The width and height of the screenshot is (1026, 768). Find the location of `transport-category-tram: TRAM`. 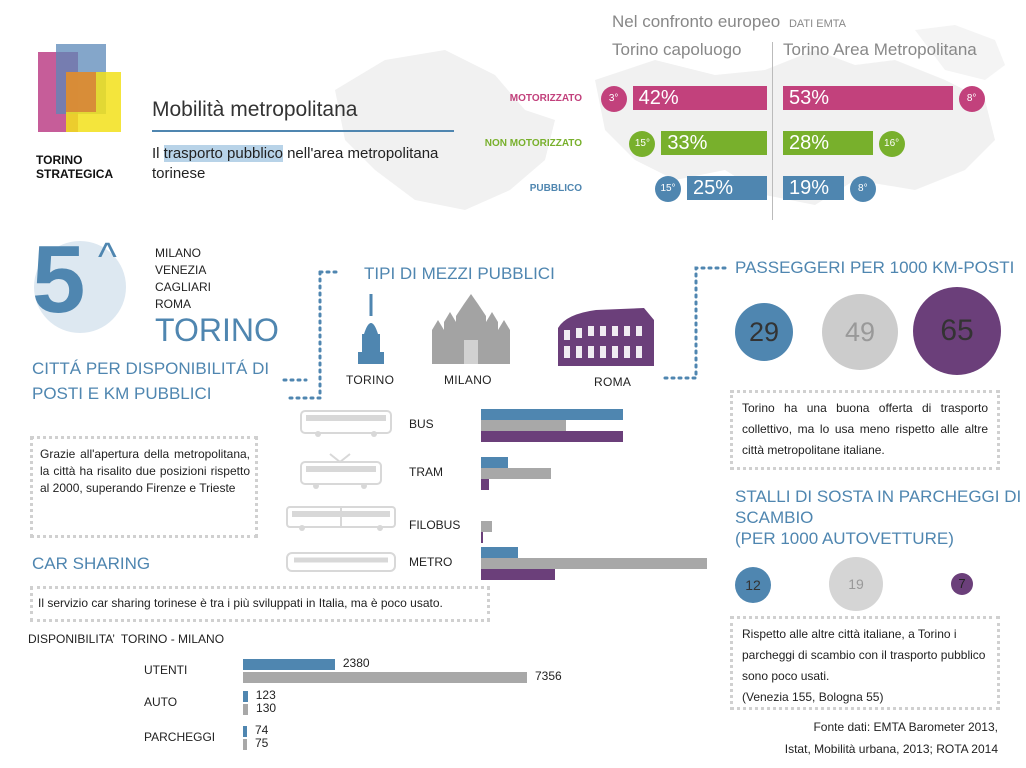

transport-category-tram: TRAM is located at coordinates (426, 472).